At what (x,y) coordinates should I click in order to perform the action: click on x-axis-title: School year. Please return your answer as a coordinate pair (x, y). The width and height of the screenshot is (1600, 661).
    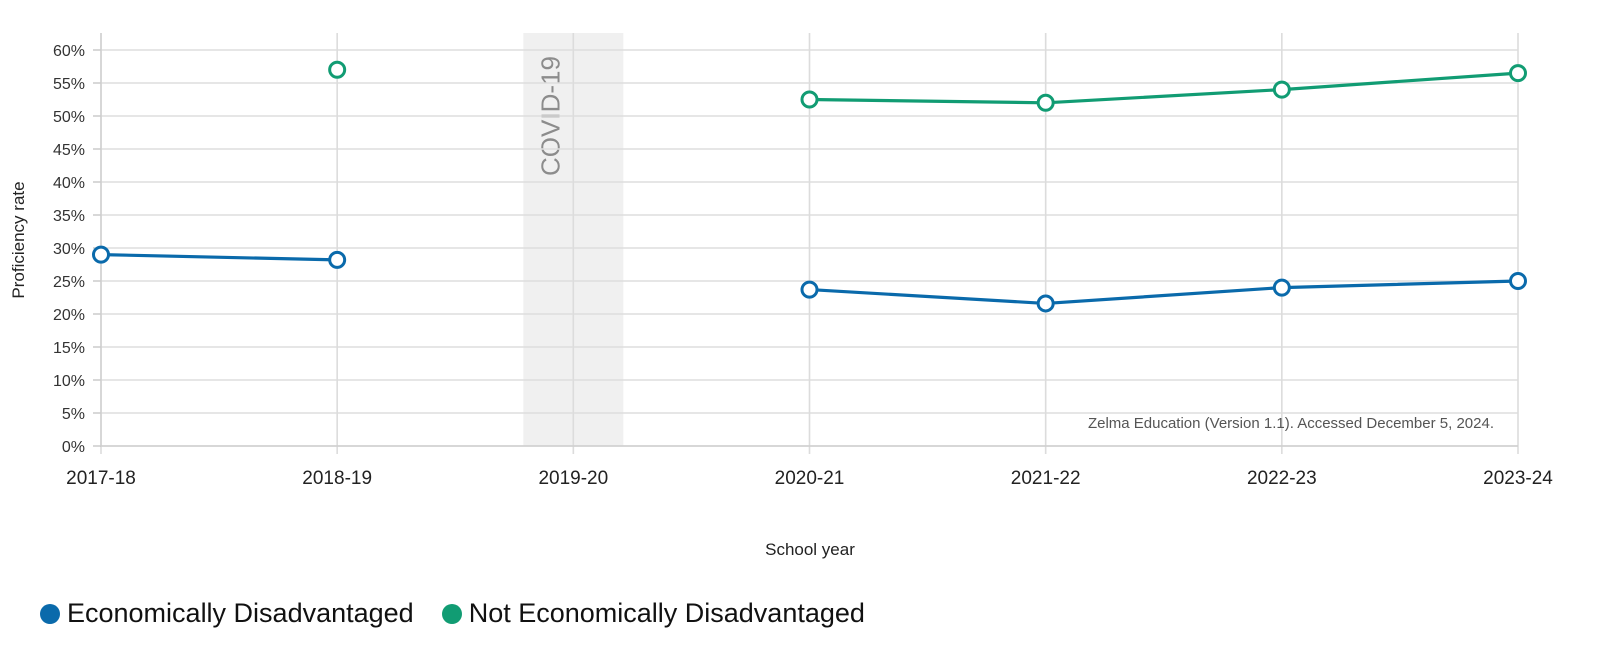
    Looking at the image, I should click on (810, 549).